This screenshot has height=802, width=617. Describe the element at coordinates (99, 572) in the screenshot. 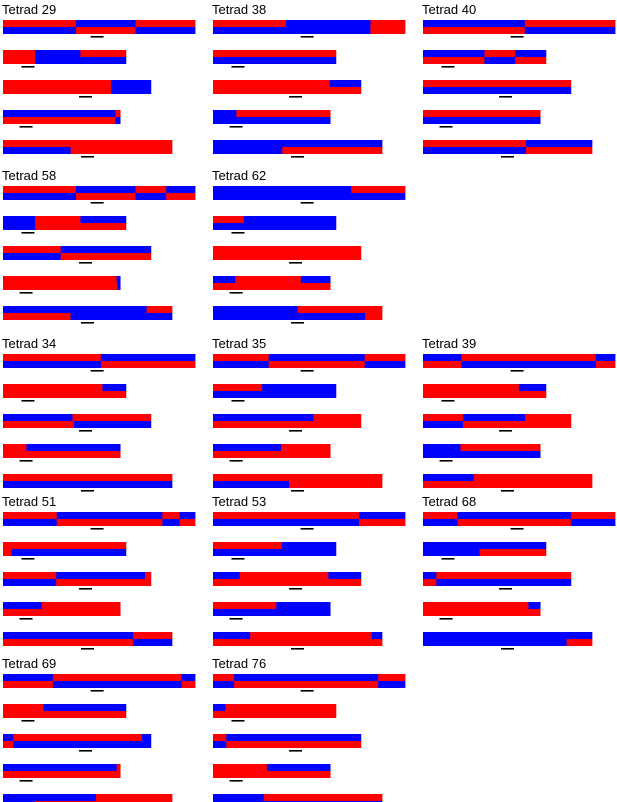

I see `tetrad-panel: Tetrad 51` at that location.